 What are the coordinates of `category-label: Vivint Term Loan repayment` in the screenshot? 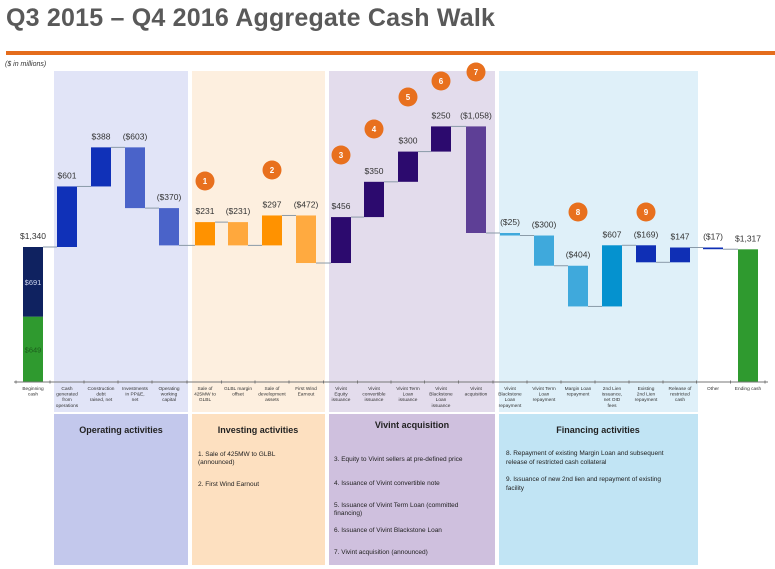 It's located at (544, 394).